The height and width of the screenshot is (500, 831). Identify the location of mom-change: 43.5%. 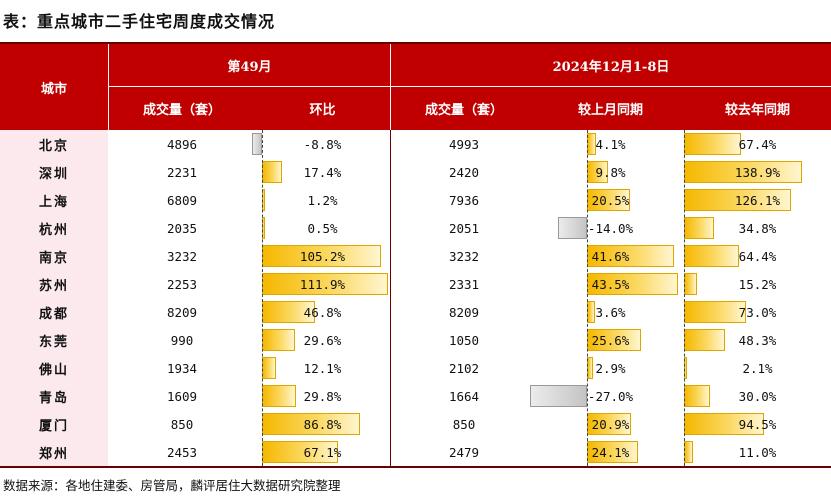
(610, 284).